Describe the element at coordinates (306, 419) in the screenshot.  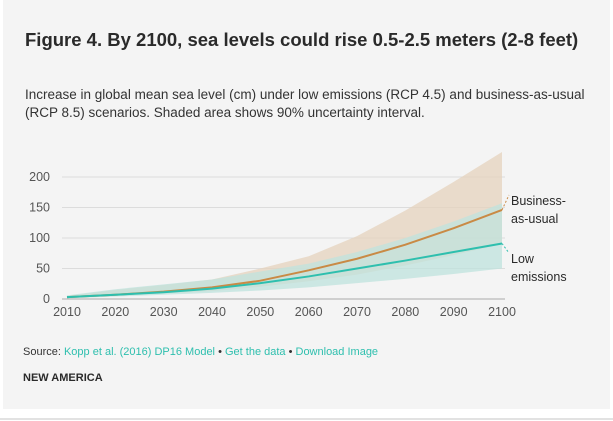
I see `divider` at that location.